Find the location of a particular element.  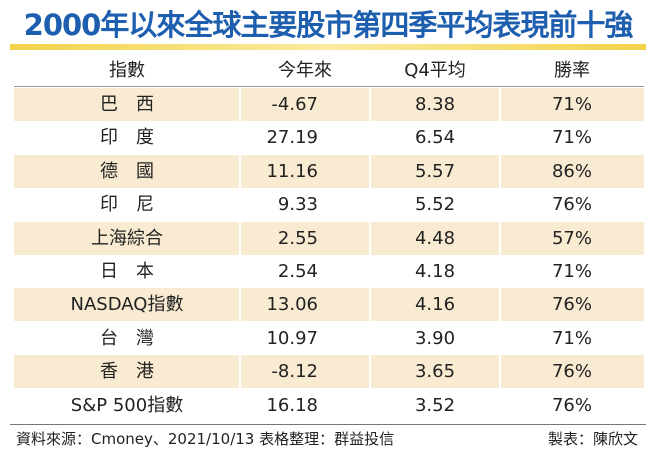

cell-value: 5.52 is located at coordinates (435, 205).